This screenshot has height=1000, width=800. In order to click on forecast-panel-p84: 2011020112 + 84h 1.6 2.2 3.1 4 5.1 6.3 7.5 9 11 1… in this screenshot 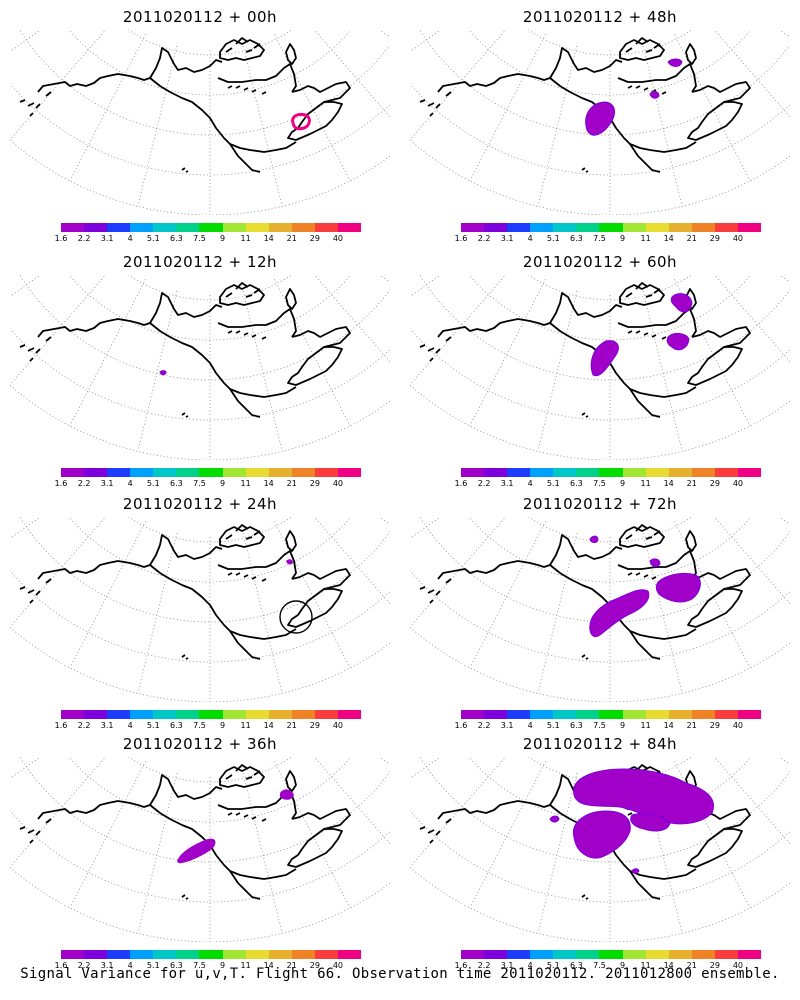, I will do `click(600, 849)`.